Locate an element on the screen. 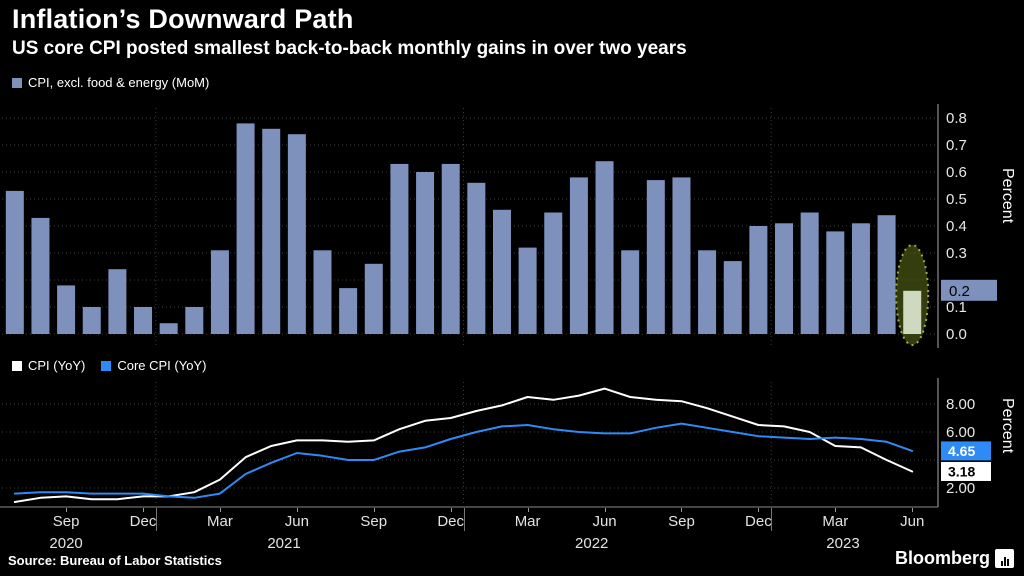 This screenshot has width=1024, height=576. y-tick-label: 2.00 is located at coordinates (960, 488).